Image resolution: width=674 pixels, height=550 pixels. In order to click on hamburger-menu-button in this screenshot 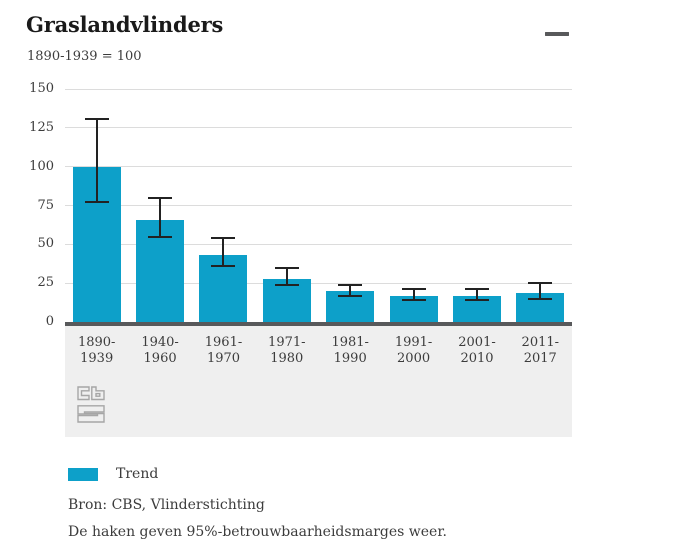, I will do `click(557, 32)`.